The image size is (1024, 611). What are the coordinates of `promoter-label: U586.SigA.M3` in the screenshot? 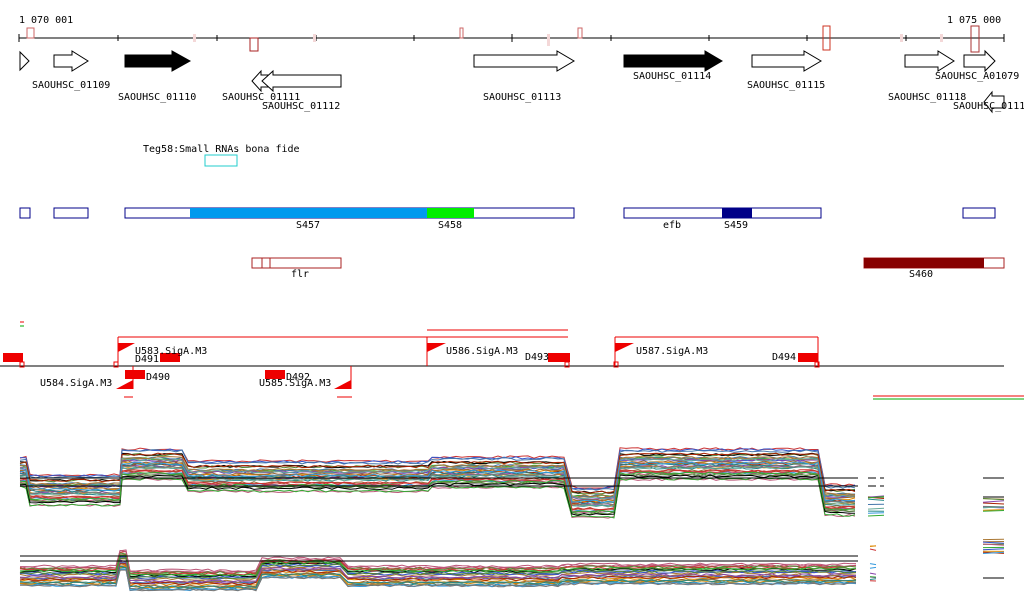 It's located at (482, 351).